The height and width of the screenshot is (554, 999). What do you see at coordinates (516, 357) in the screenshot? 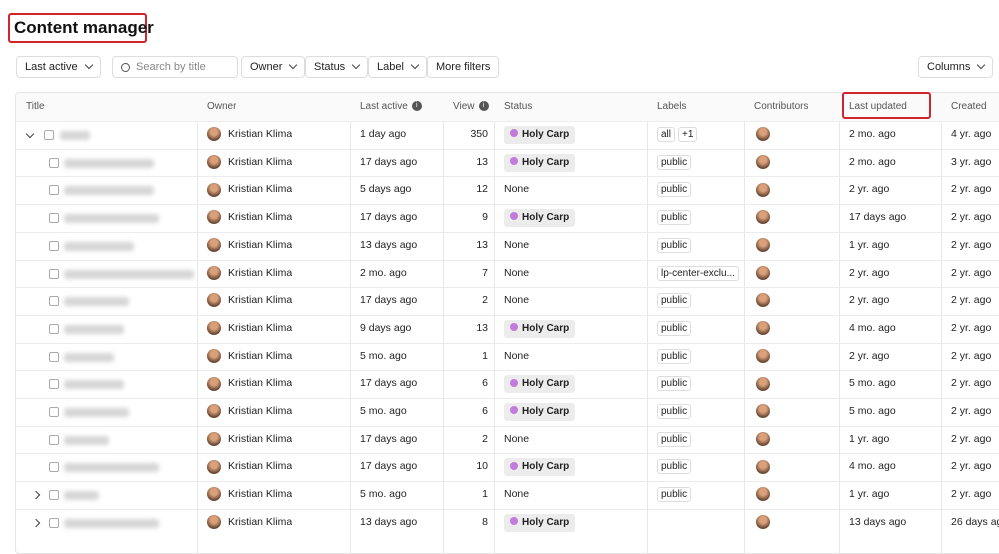
I see `status-cell: None` at bounding box center [516, 357].